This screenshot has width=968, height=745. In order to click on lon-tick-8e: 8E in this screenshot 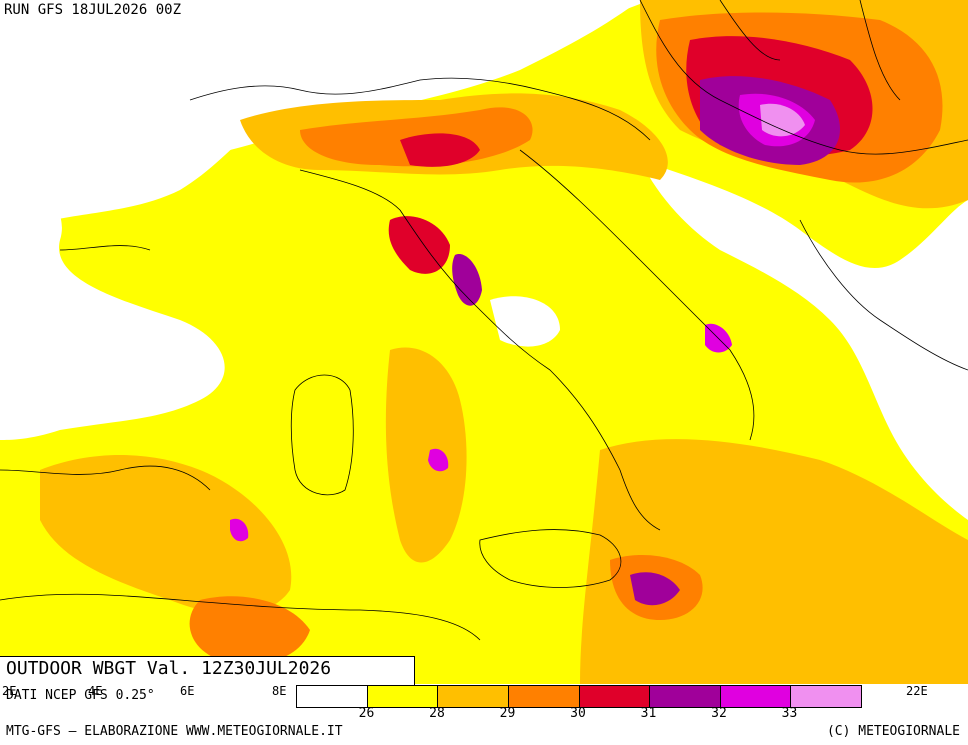, I will do `click(279, 691)`.